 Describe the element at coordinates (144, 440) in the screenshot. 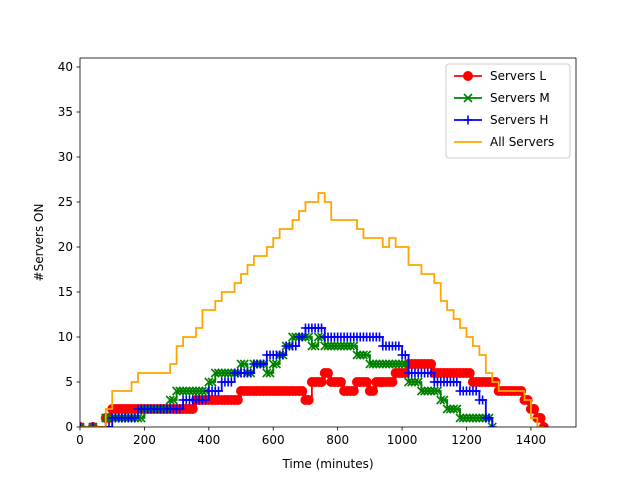

I see `x-tick-label: 200` at that location.